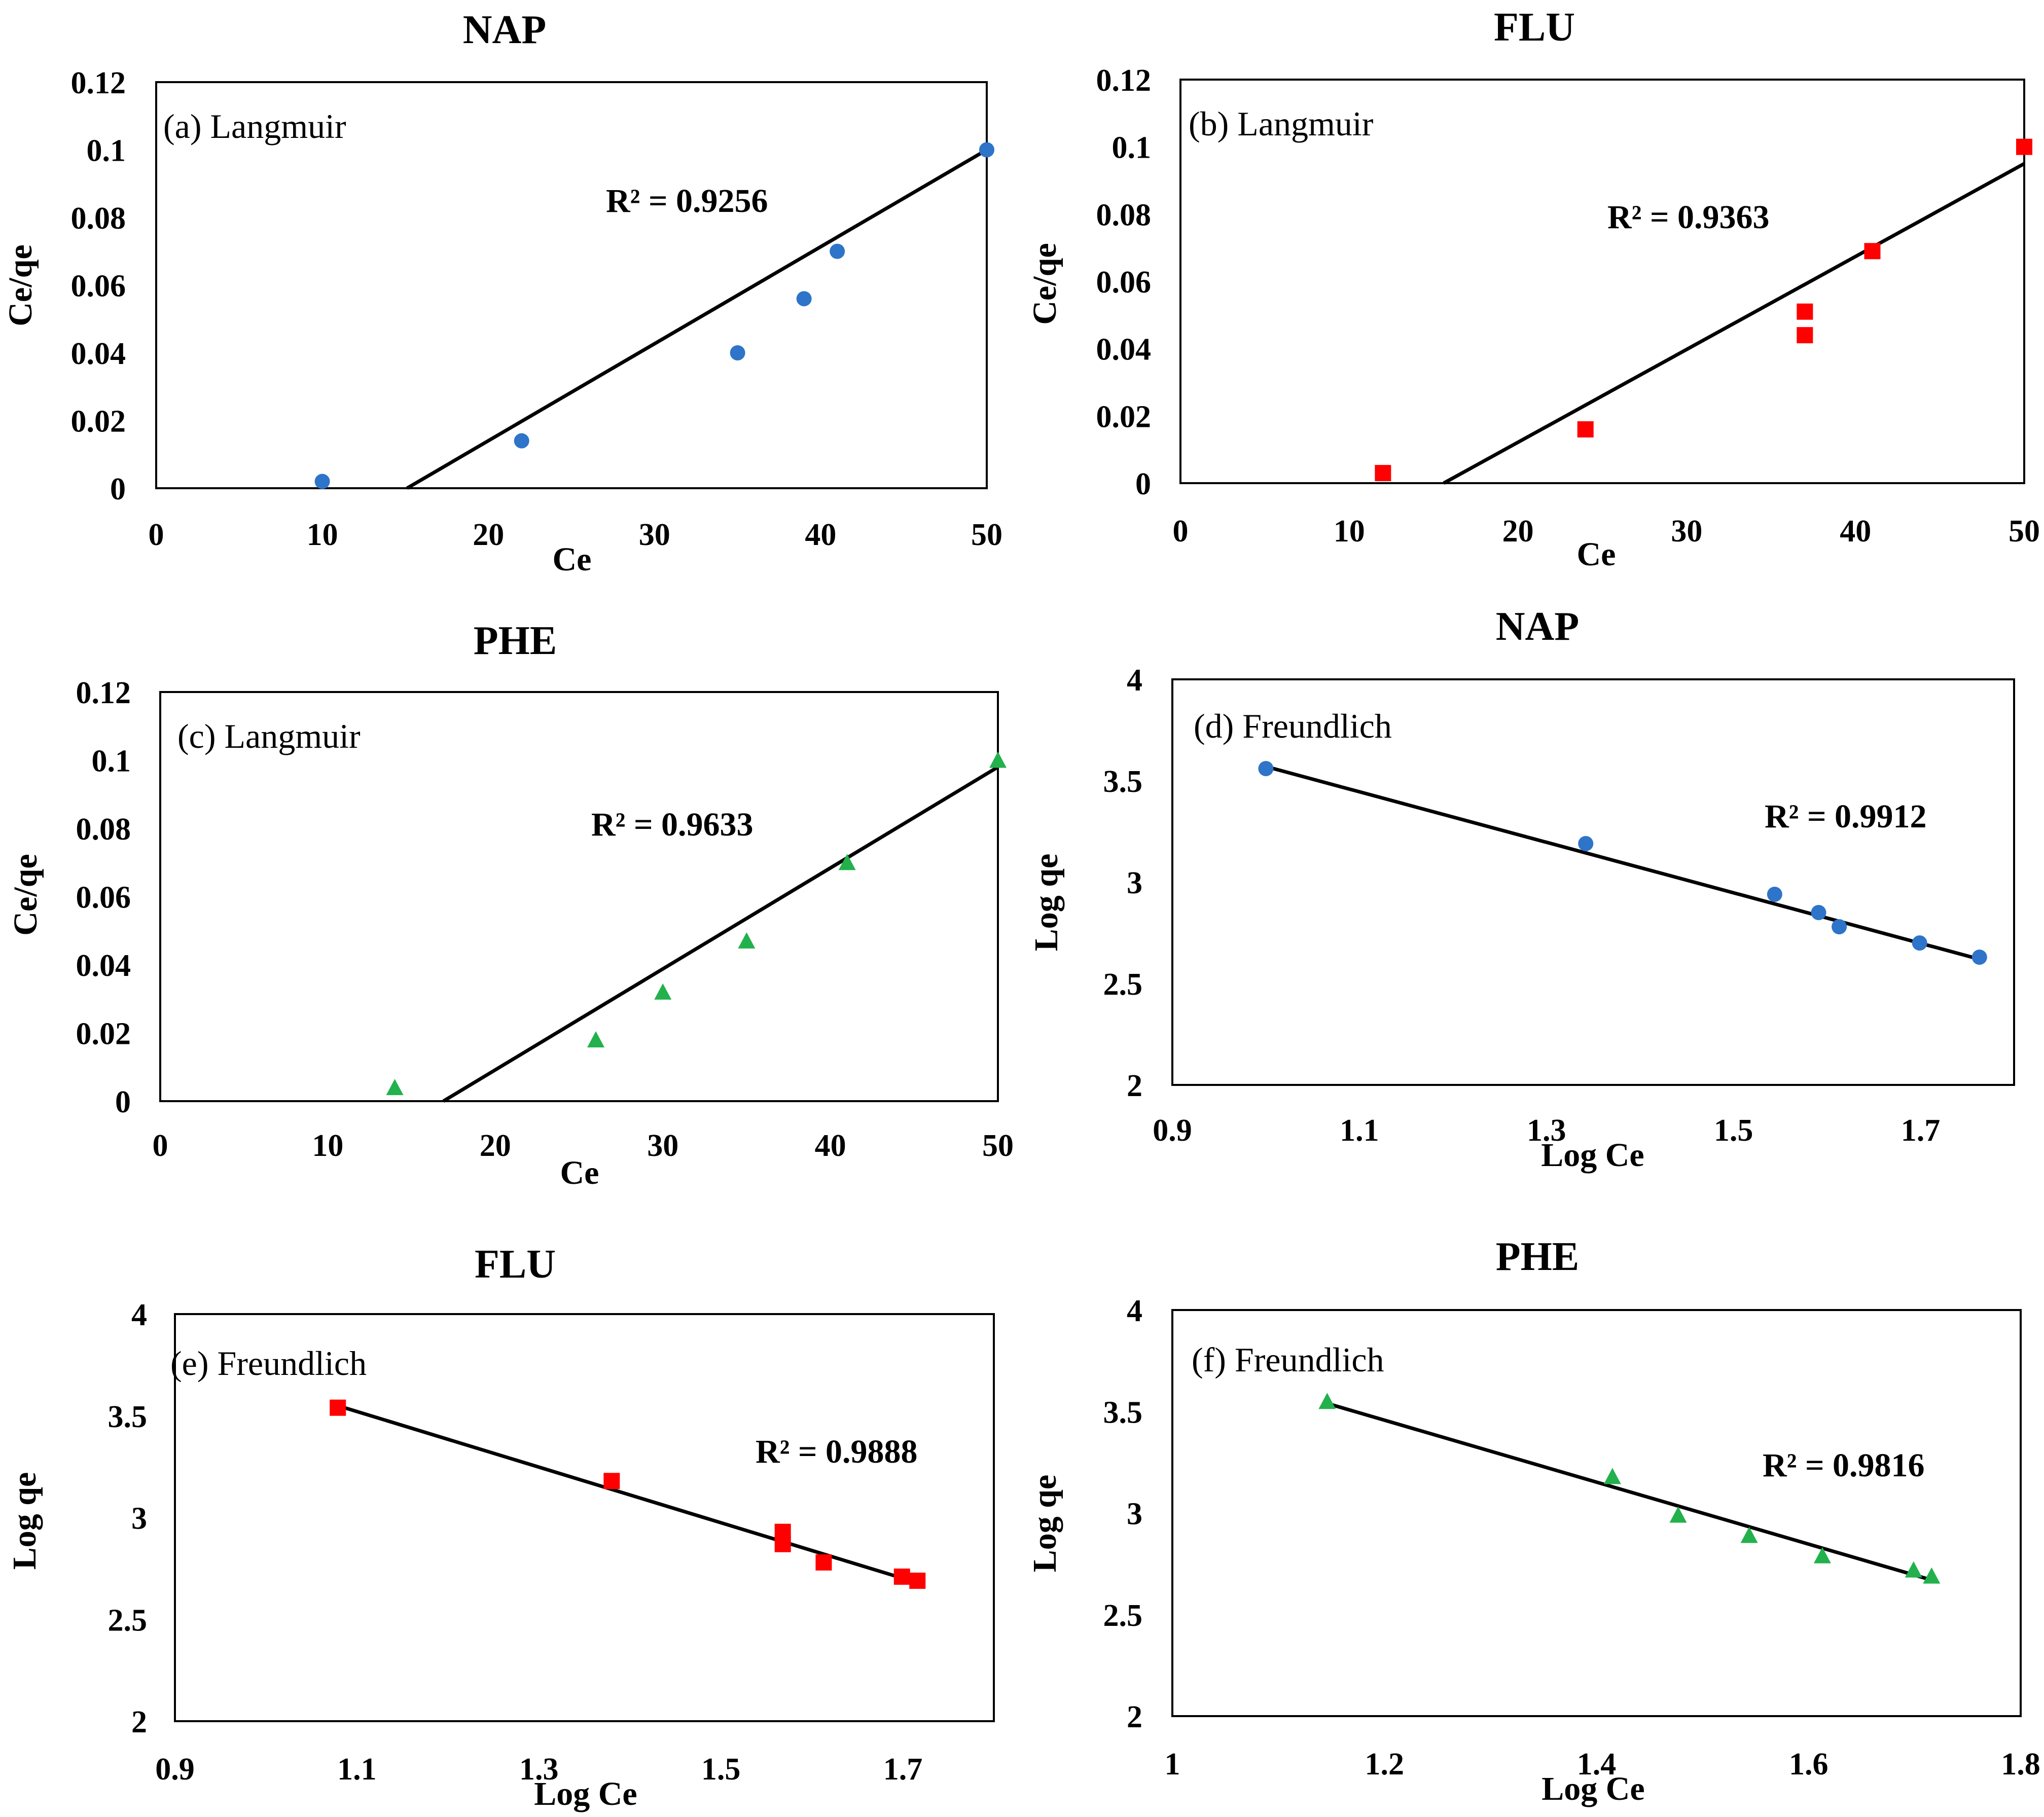 The height and width of the screenshot is (1817, 2044). I want to click on y-tick-label: 0, so click(123, 1102).